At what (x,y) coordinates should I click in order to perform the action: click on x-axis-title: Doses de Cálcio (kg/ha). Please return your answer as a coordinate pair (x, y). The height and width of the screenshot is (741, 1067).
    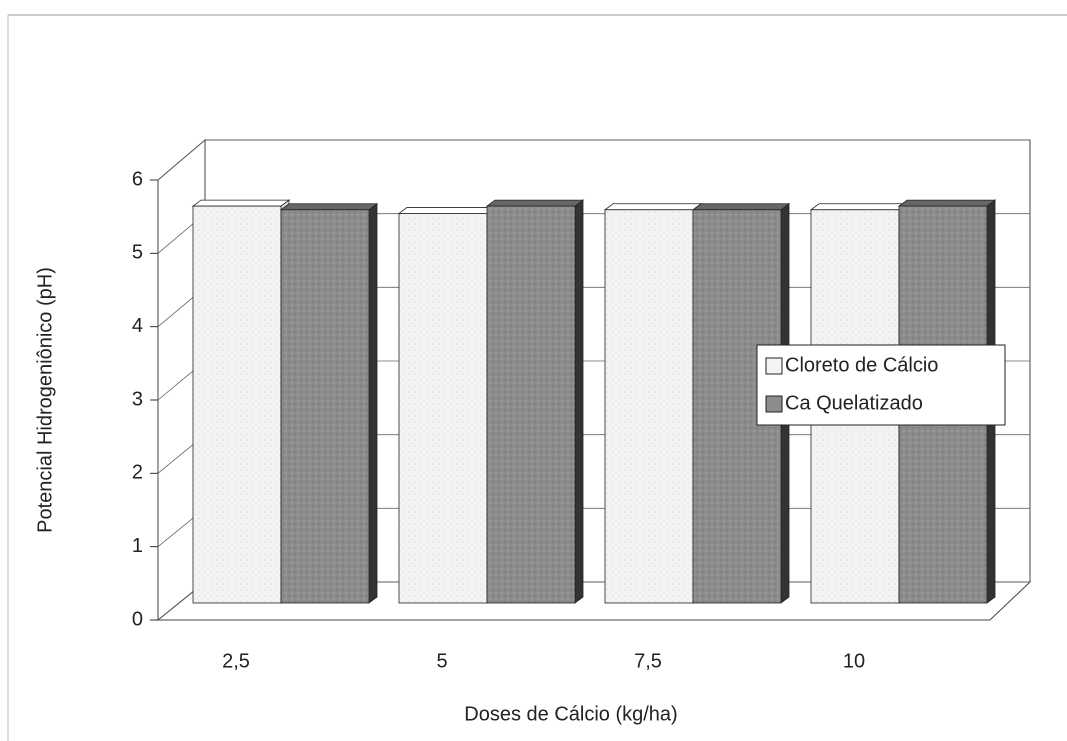
    Looking at the image, I should click on (570, 714).